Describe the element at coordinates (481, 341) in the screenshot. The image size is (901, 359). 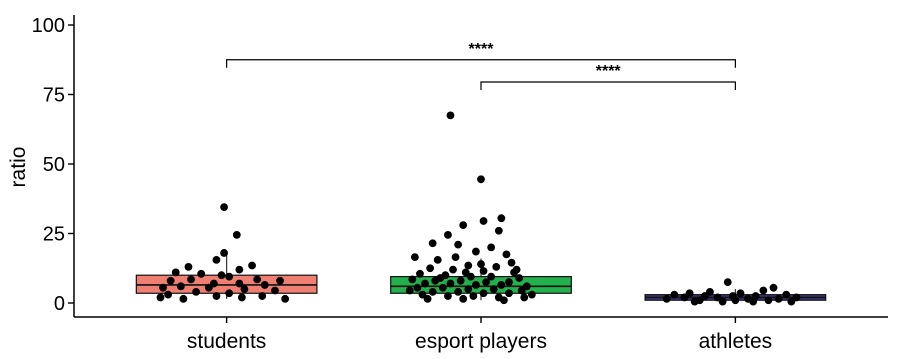
I see `x-tick-label: esport players` at that location.